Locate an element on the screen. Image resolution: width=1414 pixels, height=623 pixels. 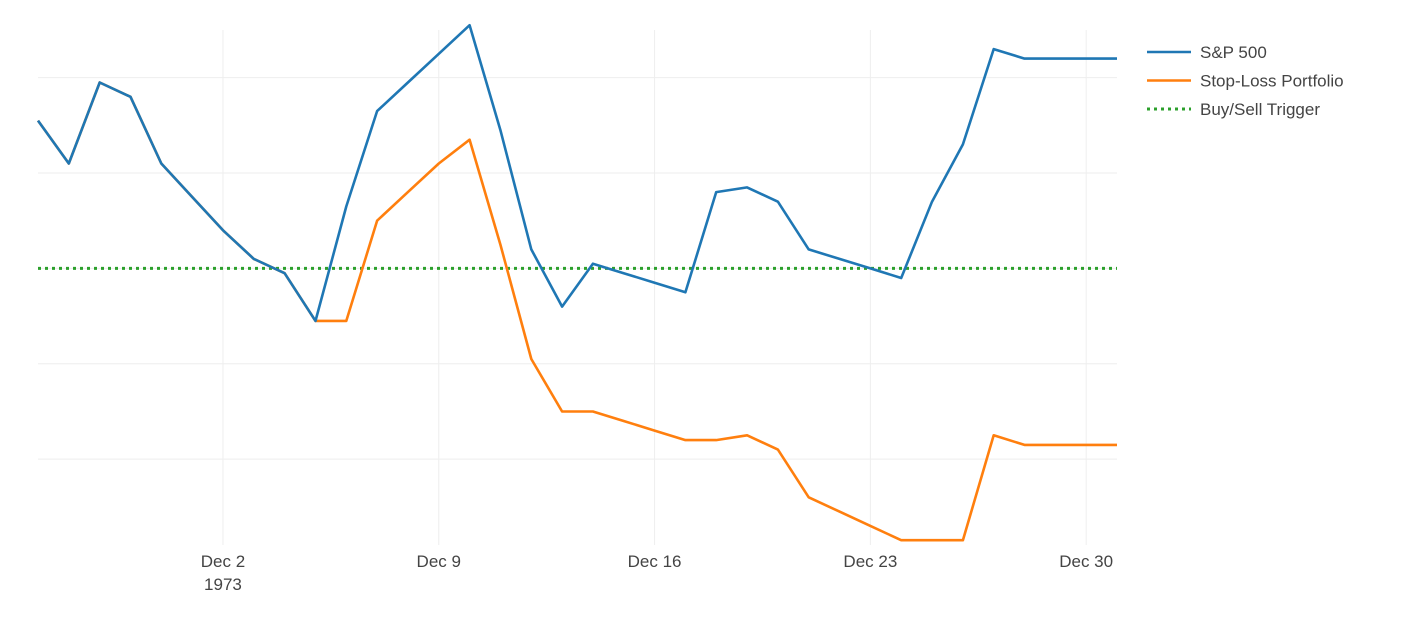
legend-item: Stop-Loss Portfolio is located at coordinates (1245, 81).